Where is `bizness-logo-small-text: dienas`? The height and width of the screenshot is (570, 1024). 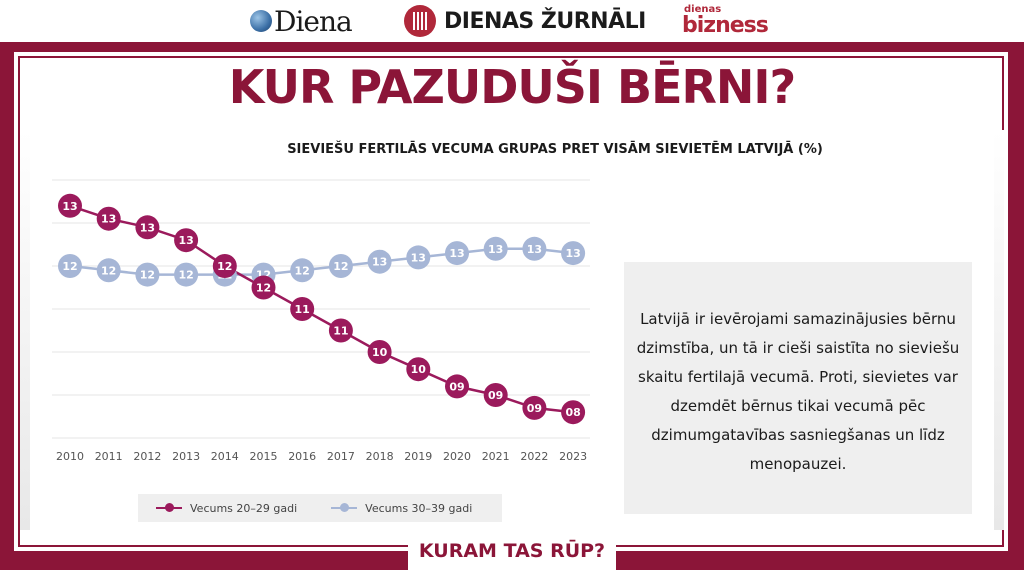
bizness-logo-small-text: dienas is located at coordinates (703, 9).